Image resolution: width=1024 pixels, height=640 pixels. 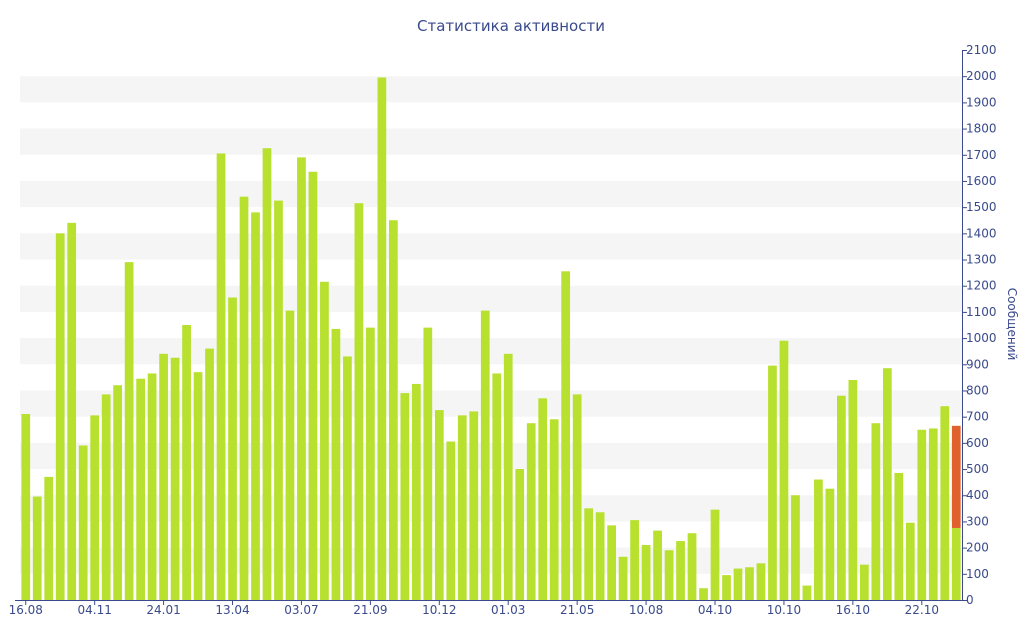 What do you see at coordinates (981, 260) in the screenshot?
I see `y-tick-label: 1300` at bounding box center [981, 260].